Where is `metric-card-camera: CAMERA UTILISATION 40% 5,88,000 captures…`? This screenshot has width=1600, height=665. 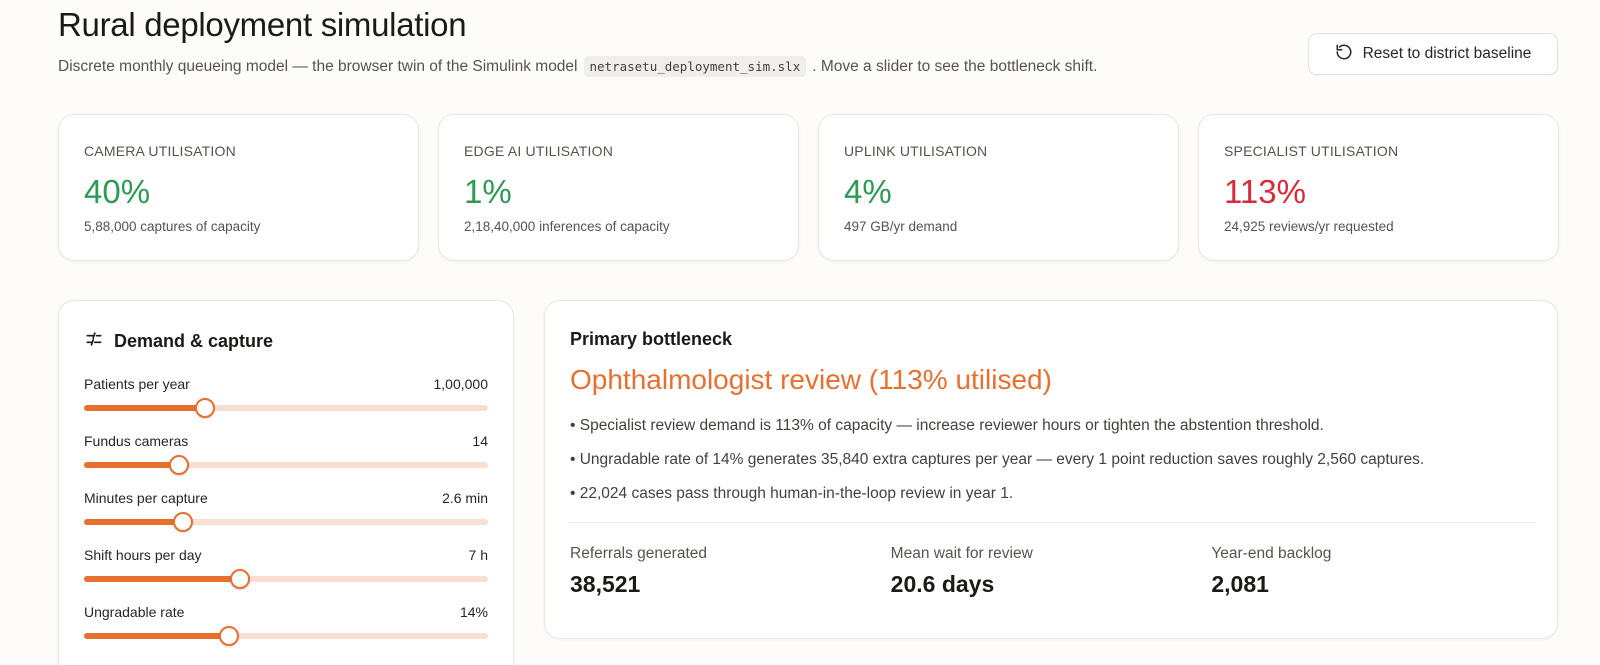 metric-card-camera: CAMERA UTILISATION 40% 5,88,000 captures… is located at coordinates (238, 187).